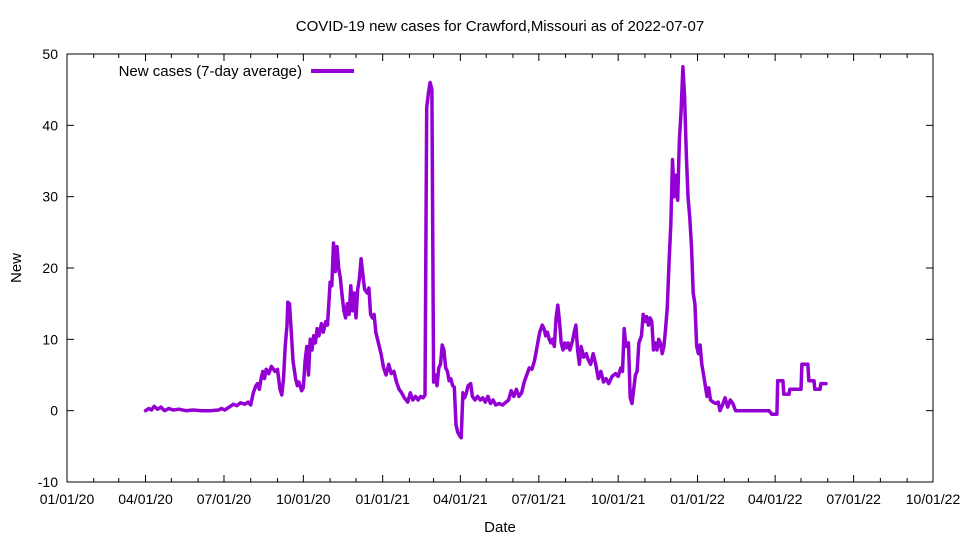 The width and height of the screenshot is (960, 540). Describe the element at coordinates (67, 499) in the screenshot. I see `x-tick-label: 01/01/20` at that location.